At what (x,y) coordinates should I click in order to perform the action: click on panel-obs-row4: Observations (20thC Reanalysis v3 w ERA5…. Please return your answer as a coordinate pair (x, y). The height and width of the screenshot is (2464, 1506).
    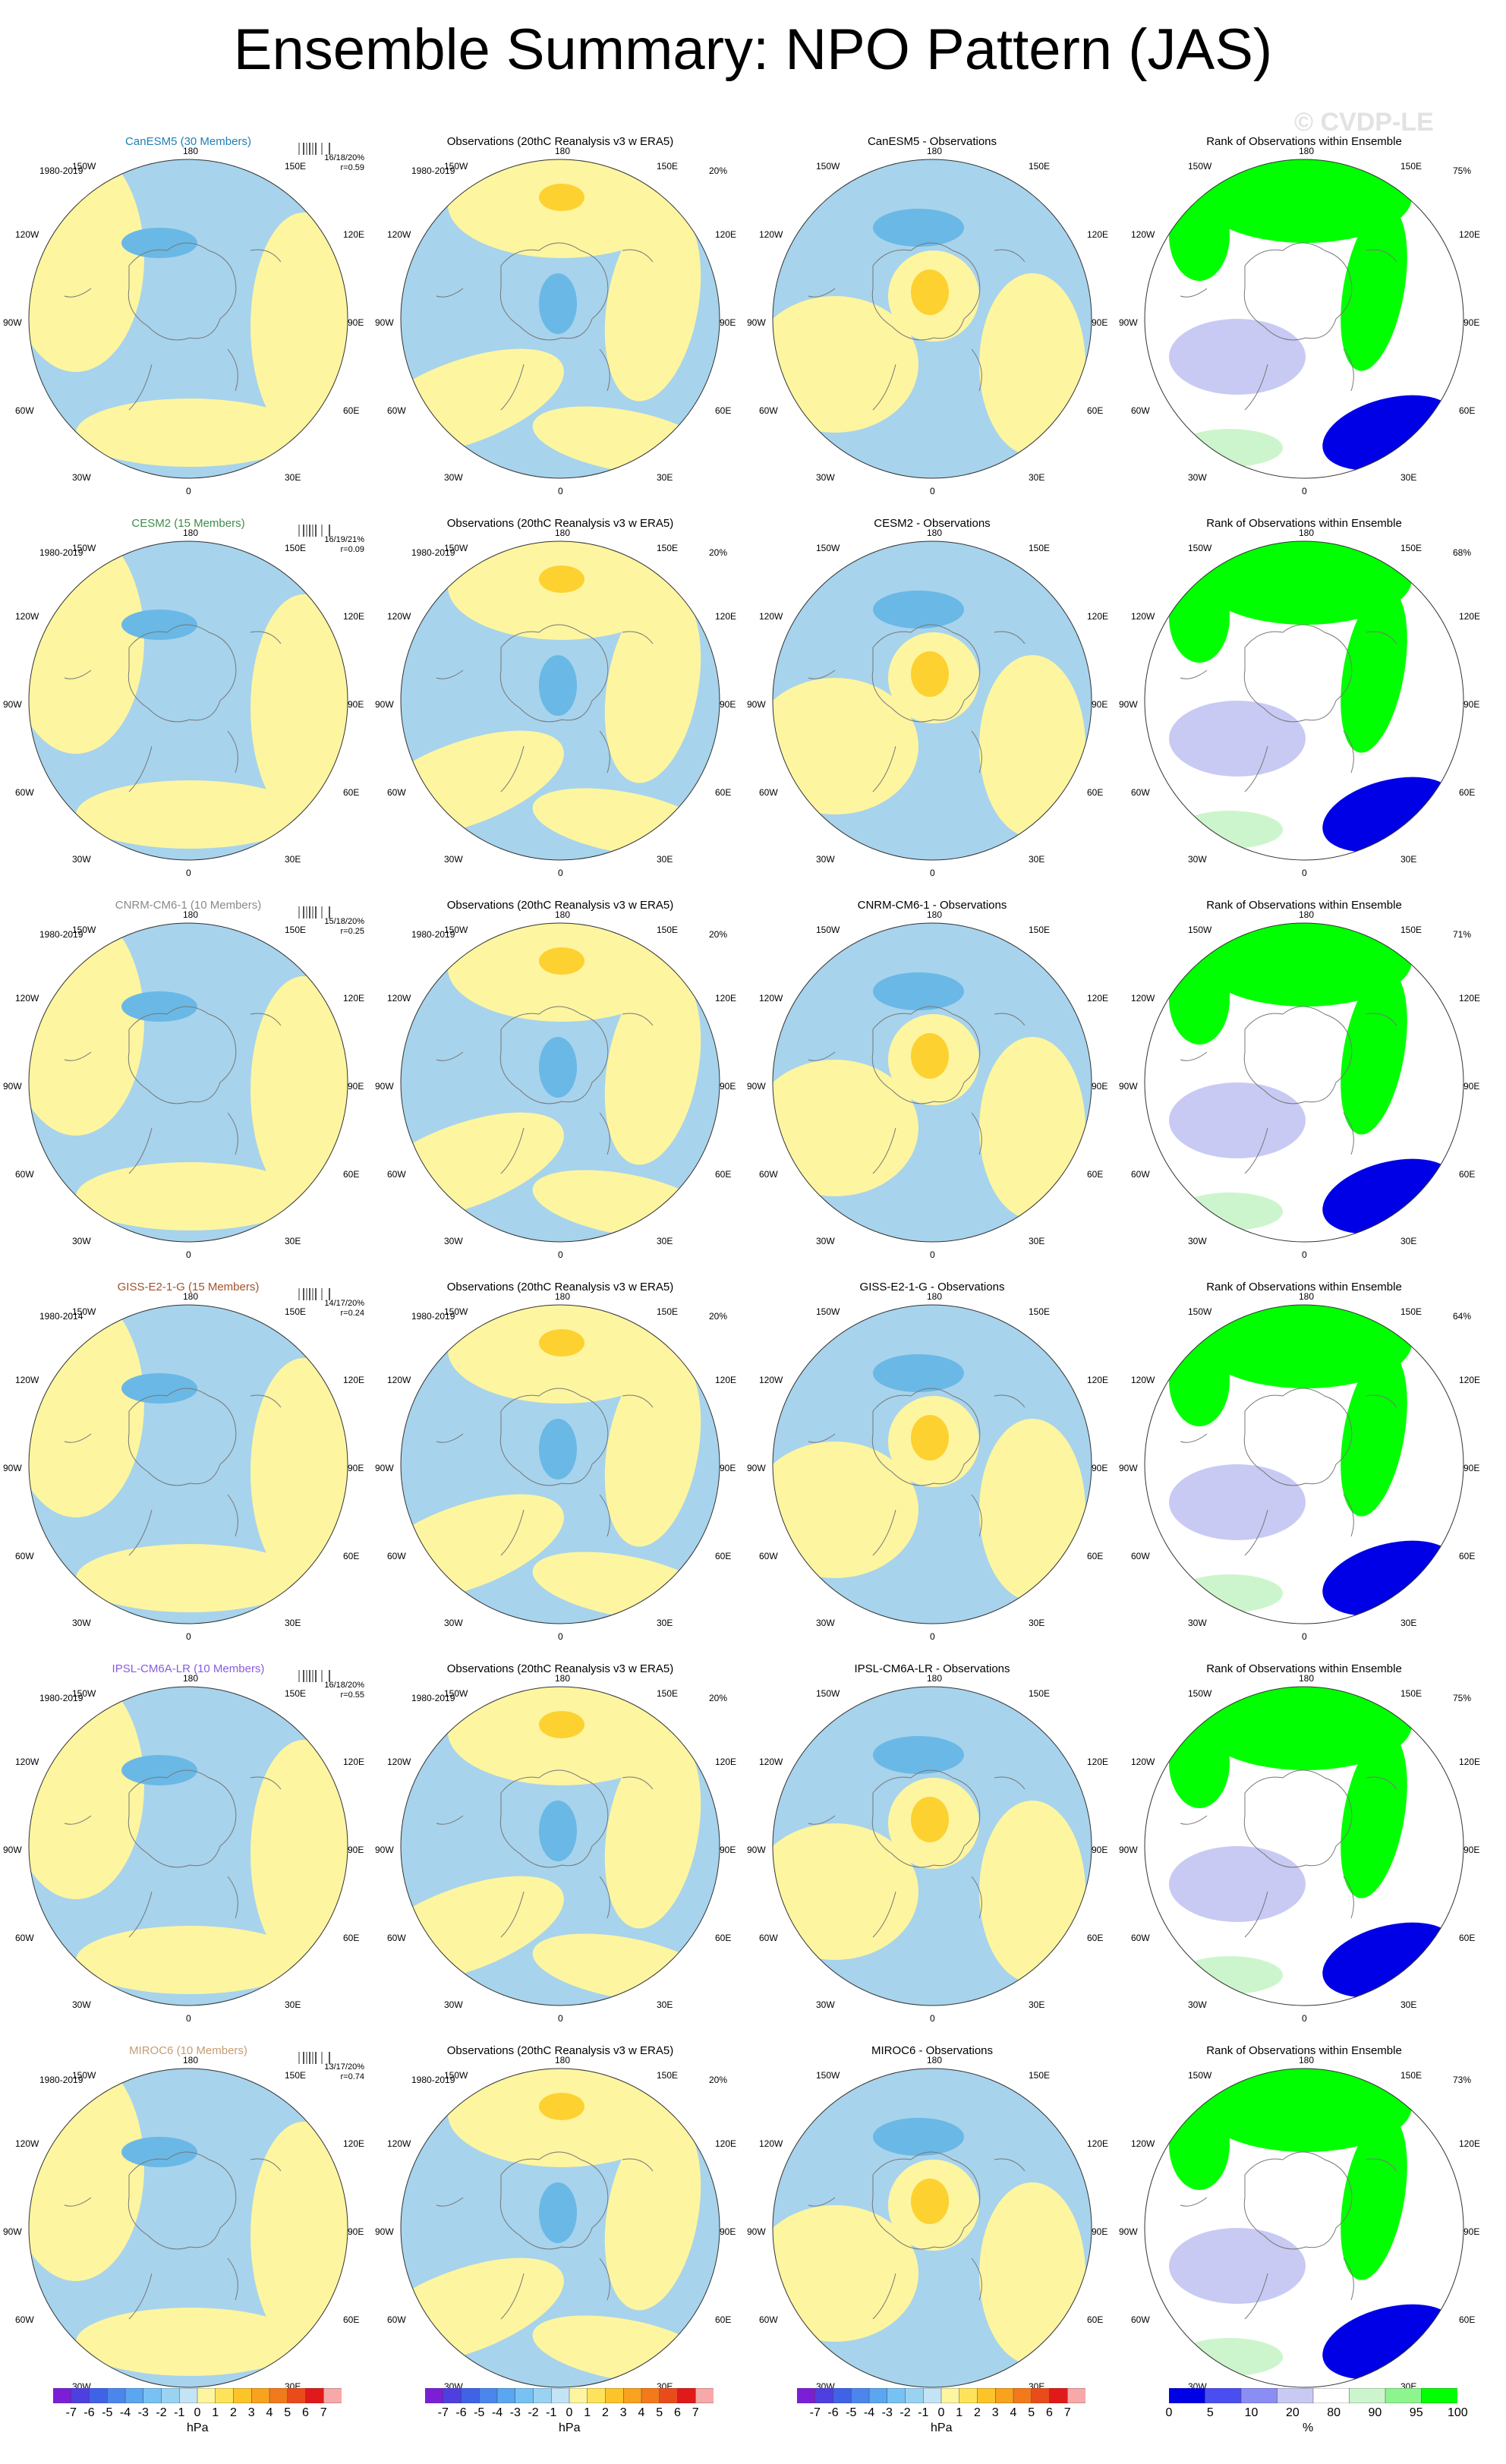
    Looking at the image, I should click on (560, 1833).